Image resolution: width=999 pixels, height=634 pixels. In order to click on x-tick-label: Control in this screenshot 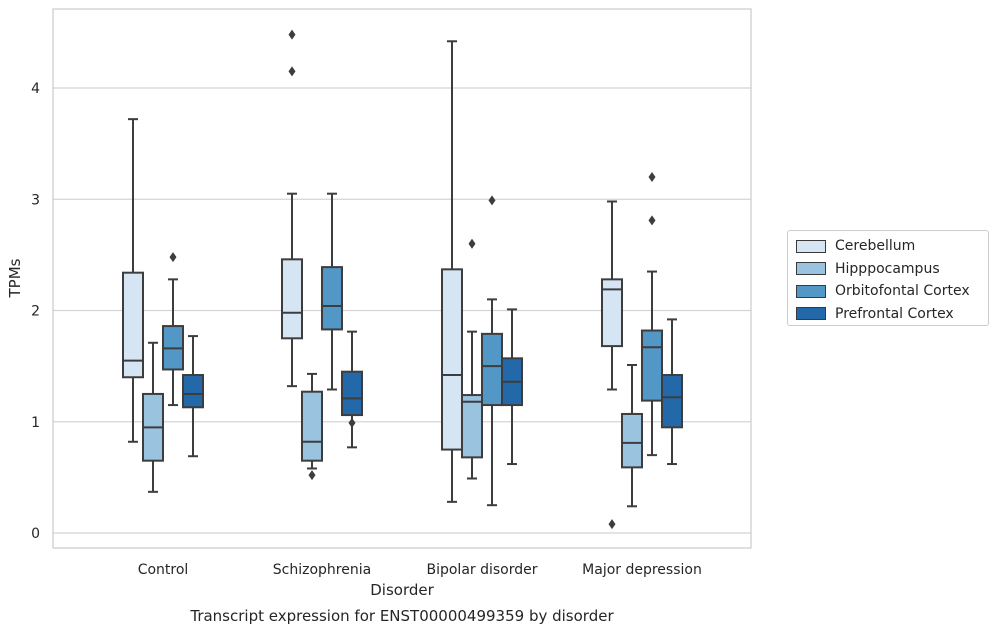, I will do `click(163, 570)`.